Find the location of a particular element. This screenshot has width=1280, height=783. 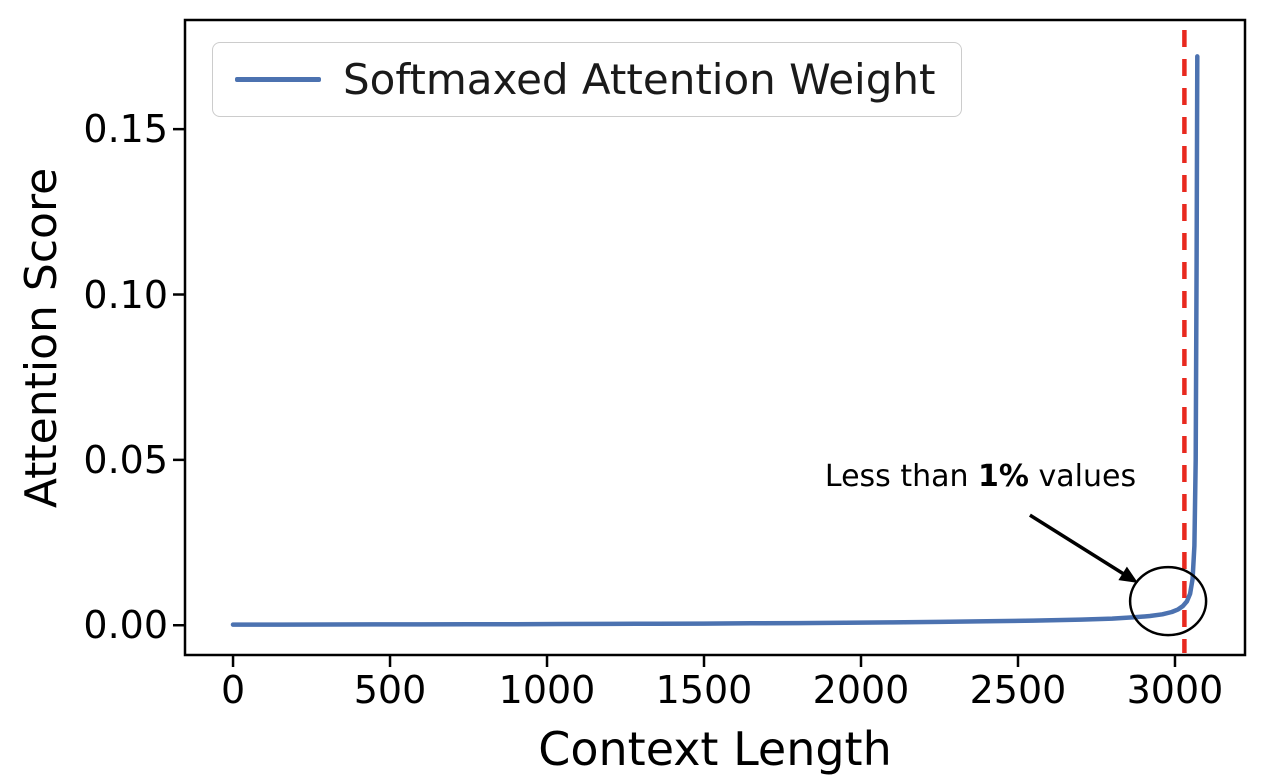

x-tick-label: 2000 is located at coordinates (861, 690).